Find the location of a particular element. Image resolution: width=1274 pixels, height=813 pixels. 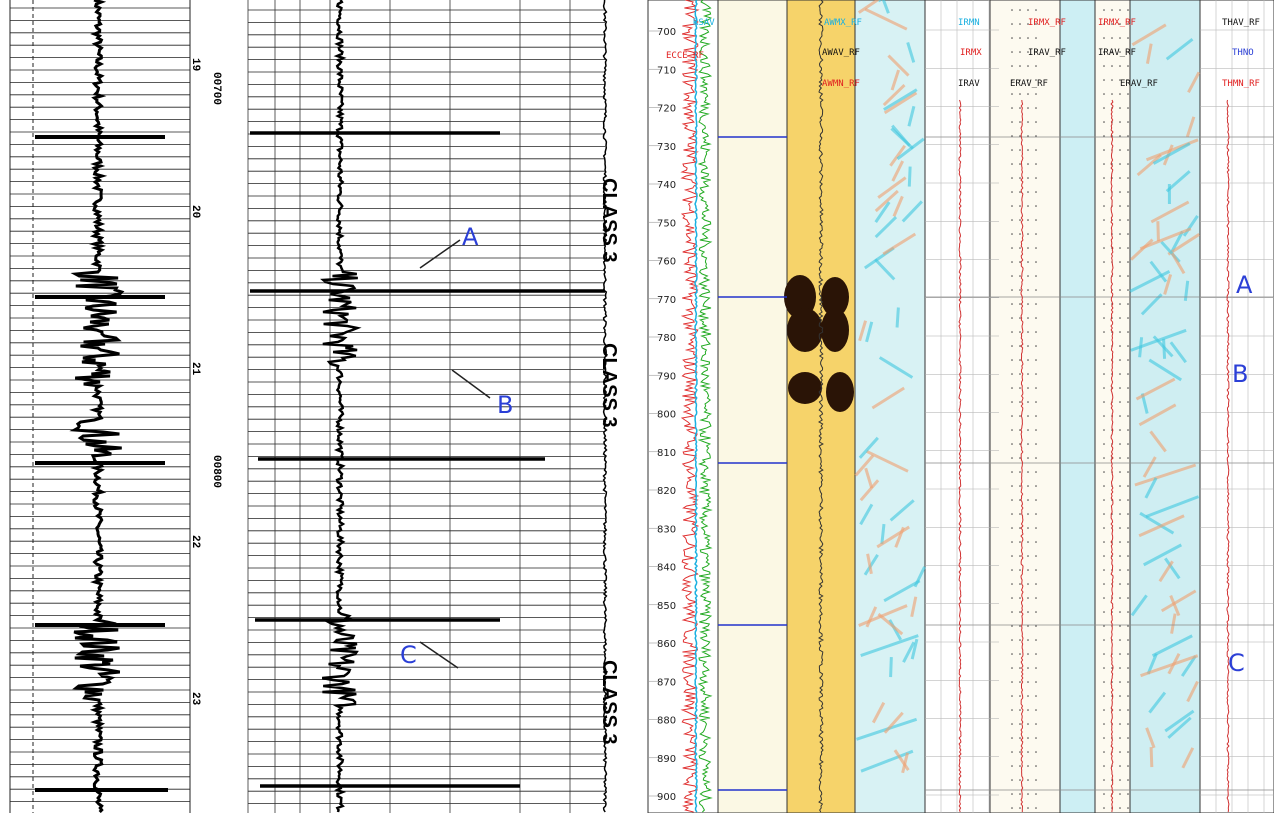

index-label: 00800 is located at coordinates (216, 471).